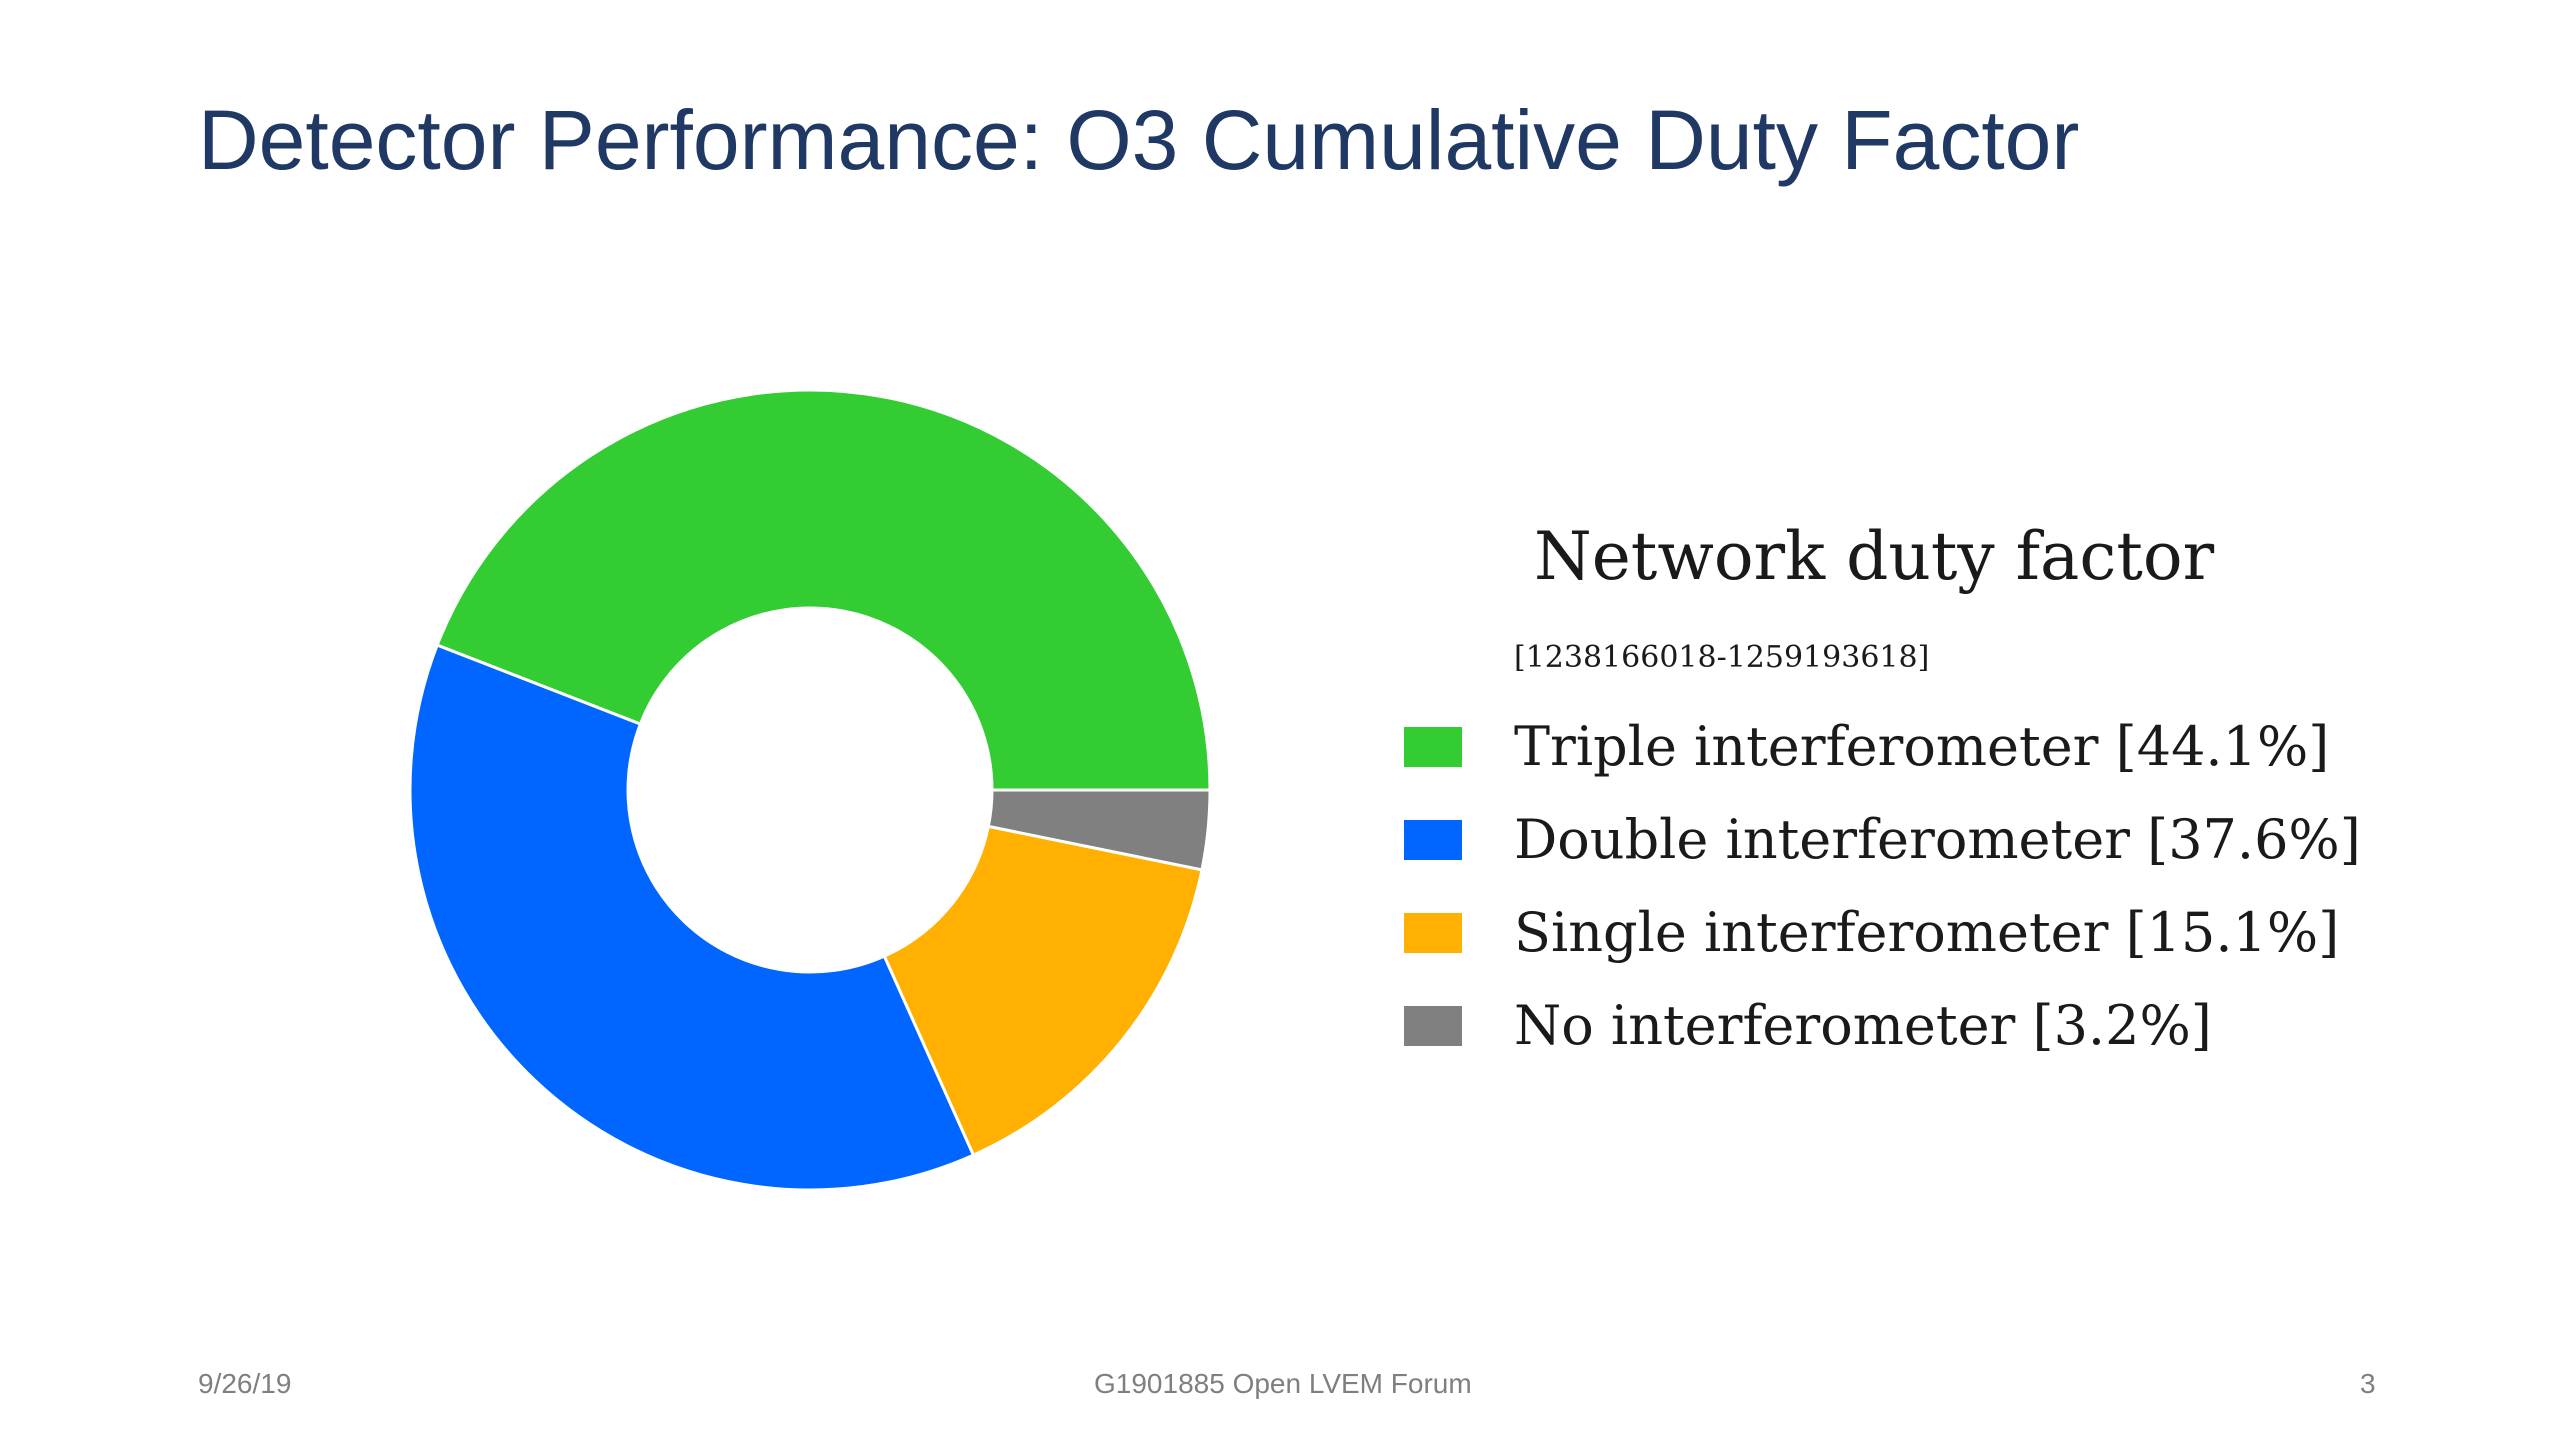 The width and height of the screenshot is (2560, 1440). I want to click on donut-slice-none, so click(1099, 830).